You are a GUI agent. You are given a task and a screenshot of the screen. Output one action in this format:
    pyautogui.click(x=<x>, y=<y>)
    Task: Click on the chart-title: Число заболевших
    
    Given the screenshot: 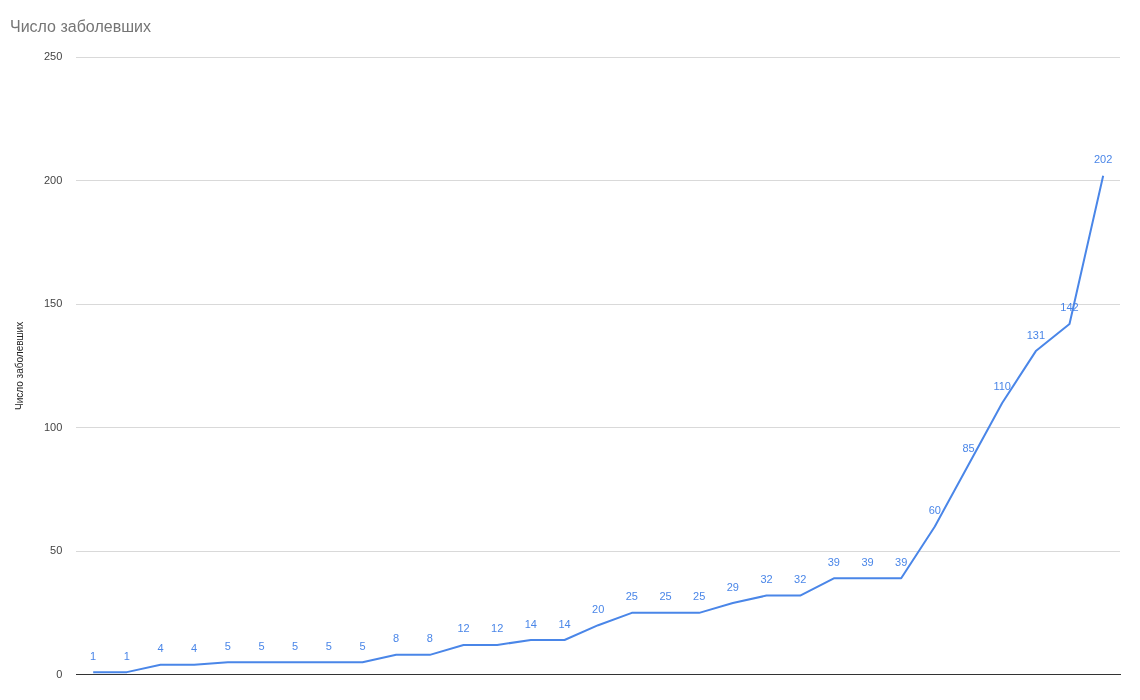 What is the action you would take?
    pyautogui.click(x=80, y=27)
    